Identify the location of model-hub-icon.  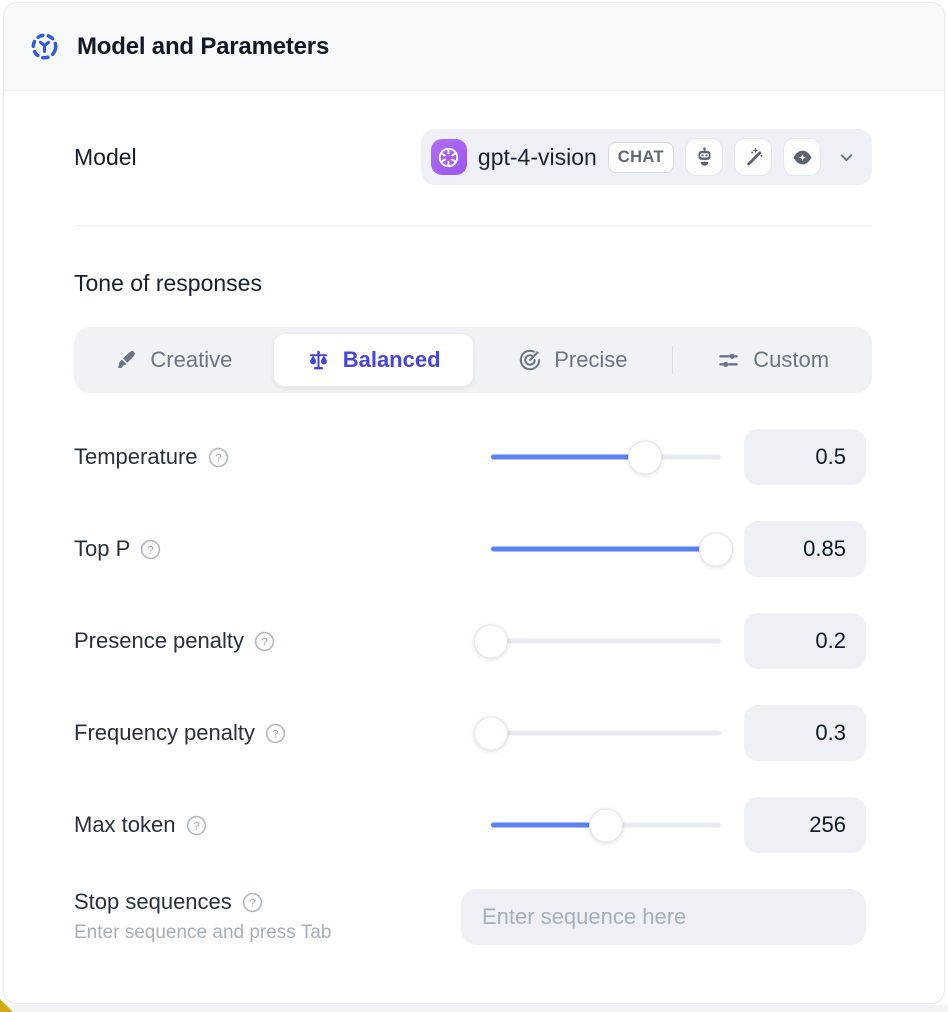
(44, 46).